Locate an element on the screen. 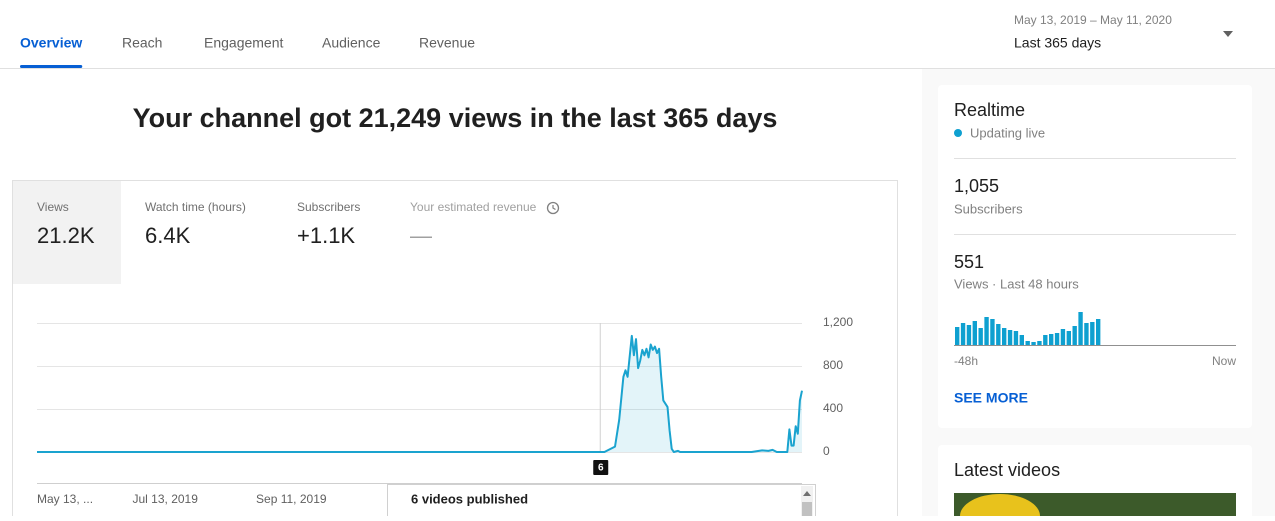  scroll-up is located at coordinates (807, 493).